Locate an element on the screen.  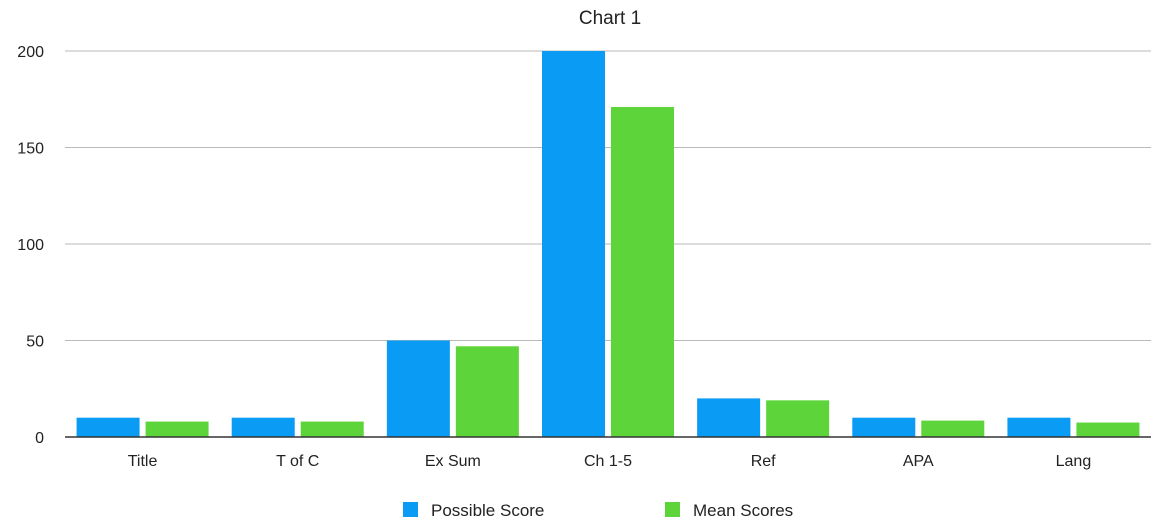
y-tick-label: 200 is located at coordinates (30, 52).